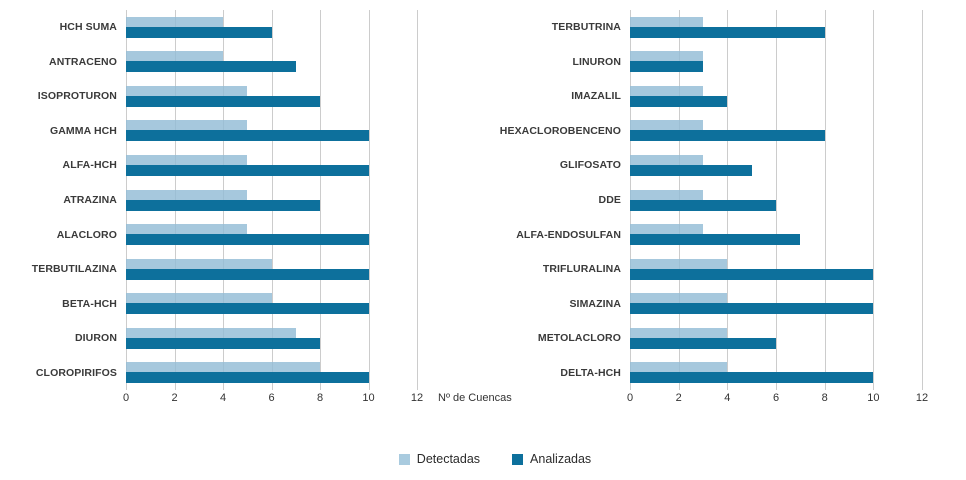 The image size is (966, 480). Describe the element at coordinates (581, 269) in the screenshot. I see `category-label: TRIFLURALINA` at that location.